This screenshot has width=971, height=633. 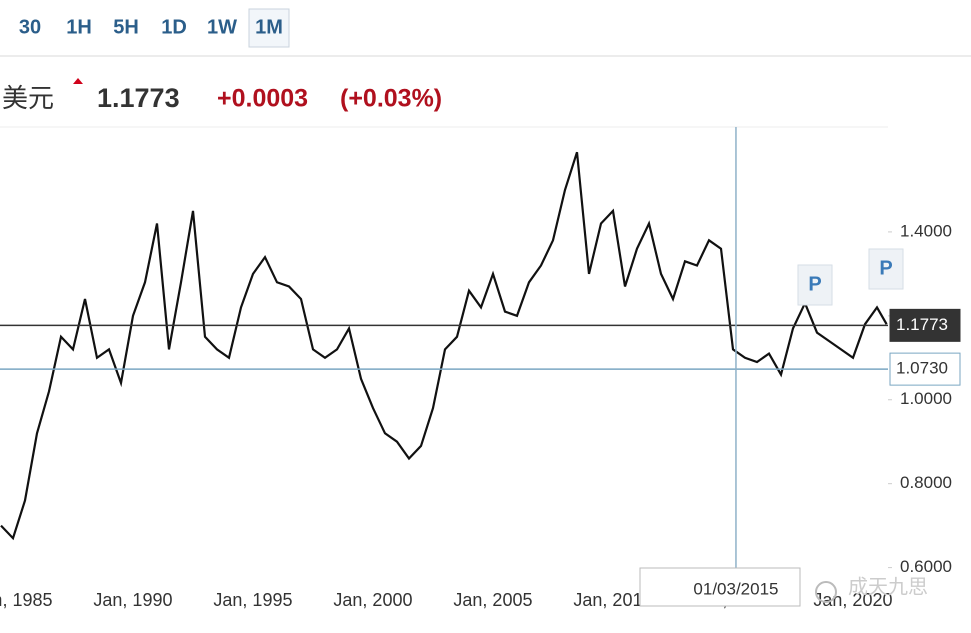 What do you see at coordinates (372, 600) in the screenshot?
I see `x-tick-label: Jan, 2000` at bounding box center [372, 600].